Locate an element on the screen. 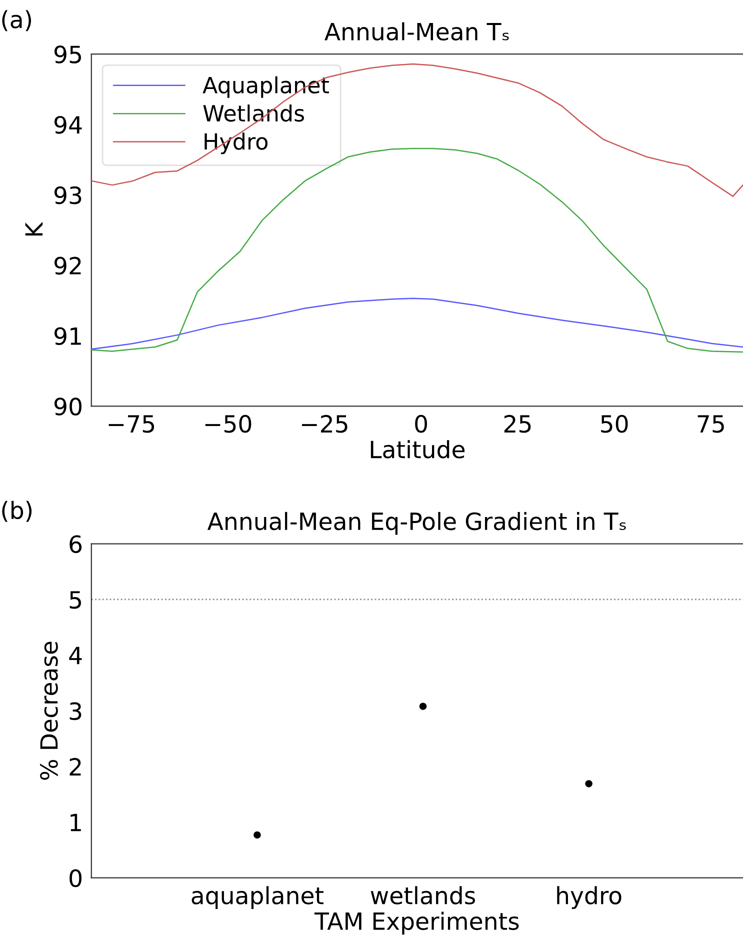 Image resolution: width=743 pixels, height=949 pixels. y-tick-label: 92 is located at coordinates (67, 265).